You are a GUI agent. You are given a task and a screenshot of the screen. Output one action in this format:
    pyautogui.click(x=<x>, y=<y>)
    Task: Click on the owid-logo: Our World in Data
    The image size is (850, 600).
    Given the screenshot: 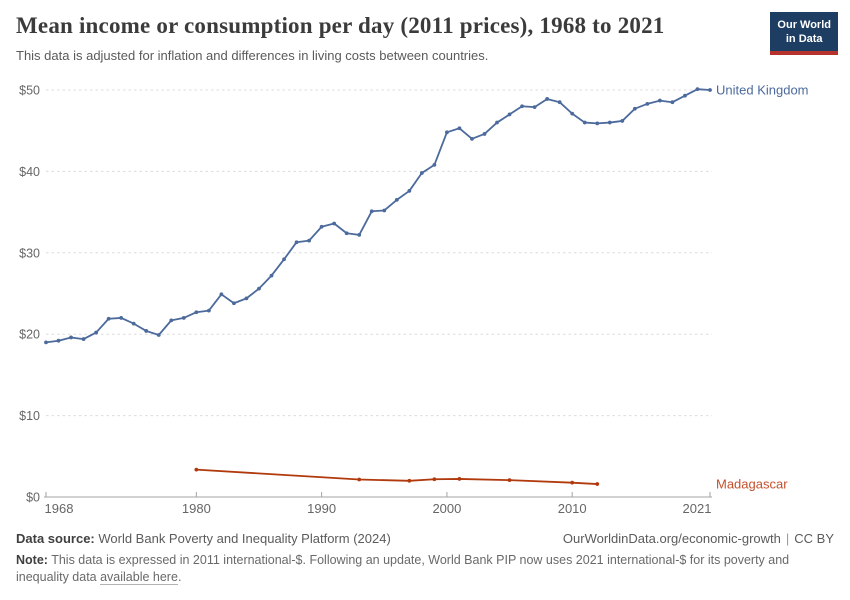 What is the action you would take?
    pyautogui.click(x=804, y=33)
    